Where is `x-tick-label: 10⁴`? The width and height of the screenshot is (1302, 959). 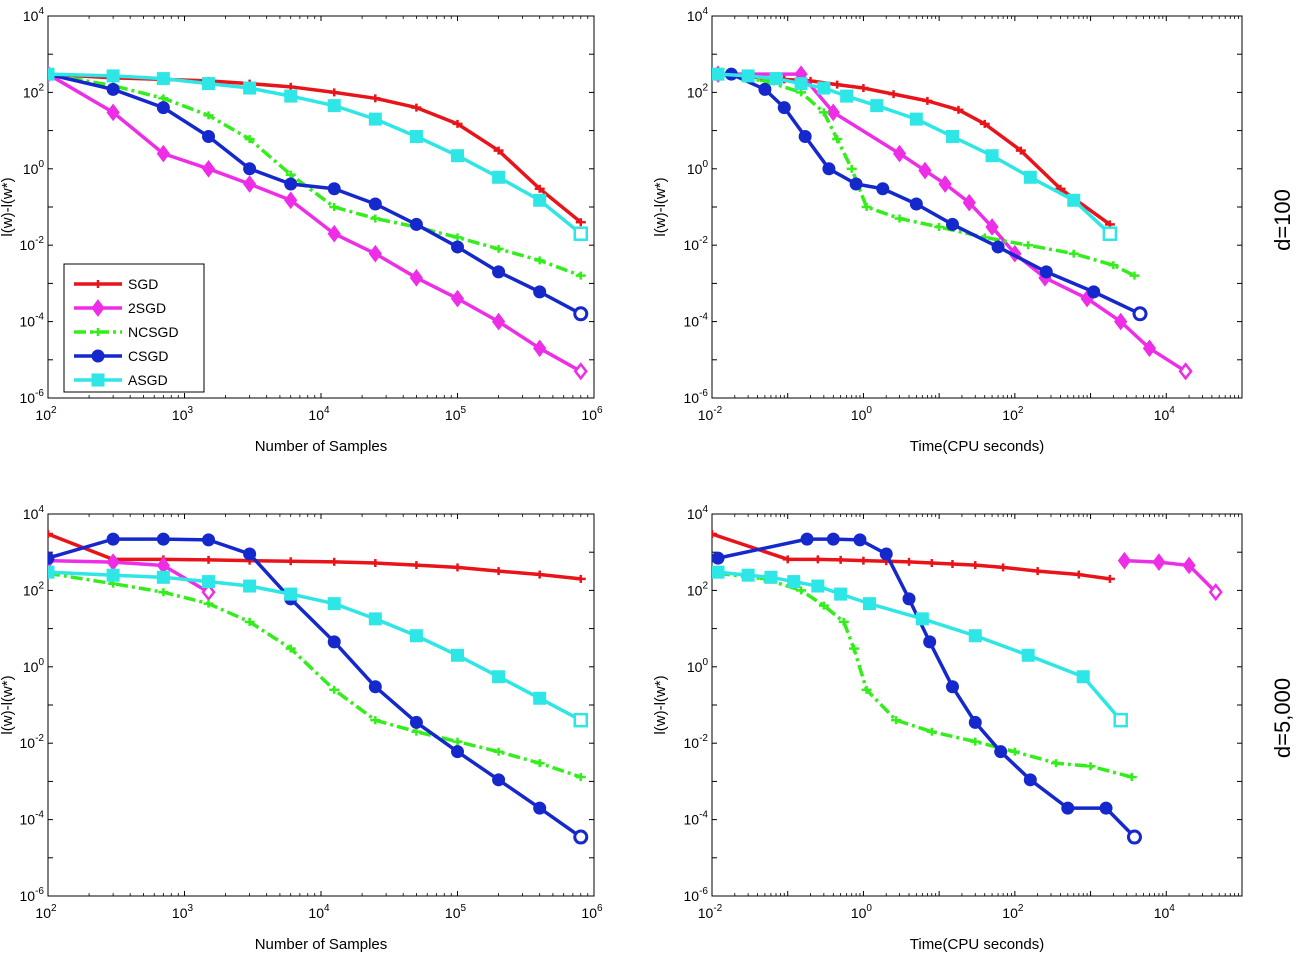 x-tick-label: 10⁴ is located at coordinates (319, 414).